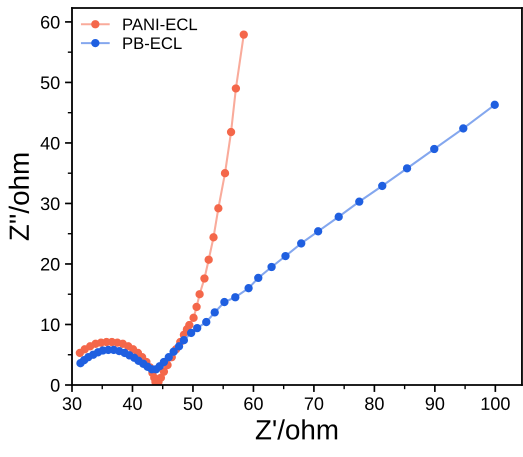  Describe the element at coordinates (50, 203) in the screenshot. I see `y-tick-label: 30` at that location.